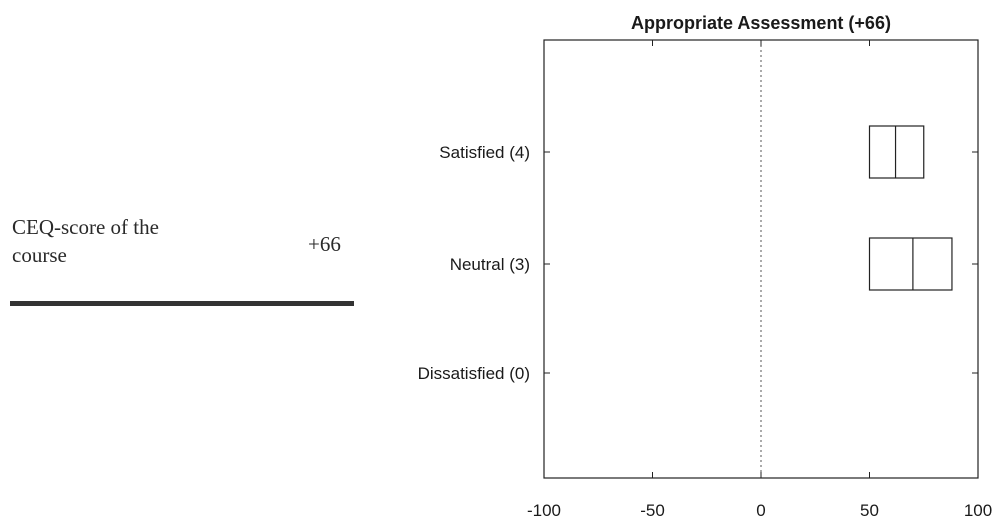 The height and width of the screenshot is (524, 995). Describe the element at coordinates (85, 241) in the screenshot. I see `ceq-score-label: CEQ-score of the course` at that location.